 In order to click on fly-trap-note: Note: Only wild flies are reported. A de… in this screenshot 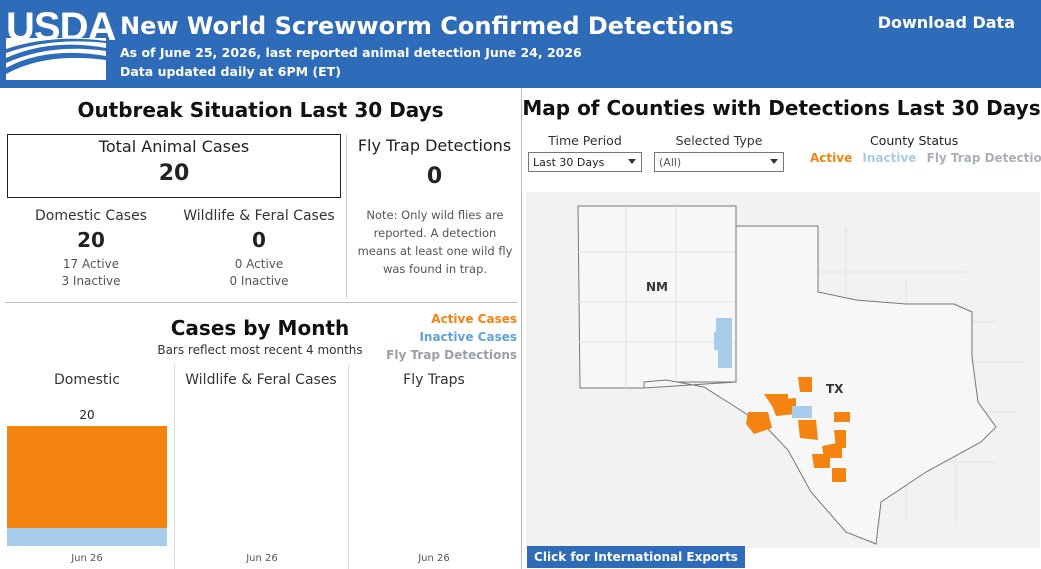, I will do `click(435, 242)`.